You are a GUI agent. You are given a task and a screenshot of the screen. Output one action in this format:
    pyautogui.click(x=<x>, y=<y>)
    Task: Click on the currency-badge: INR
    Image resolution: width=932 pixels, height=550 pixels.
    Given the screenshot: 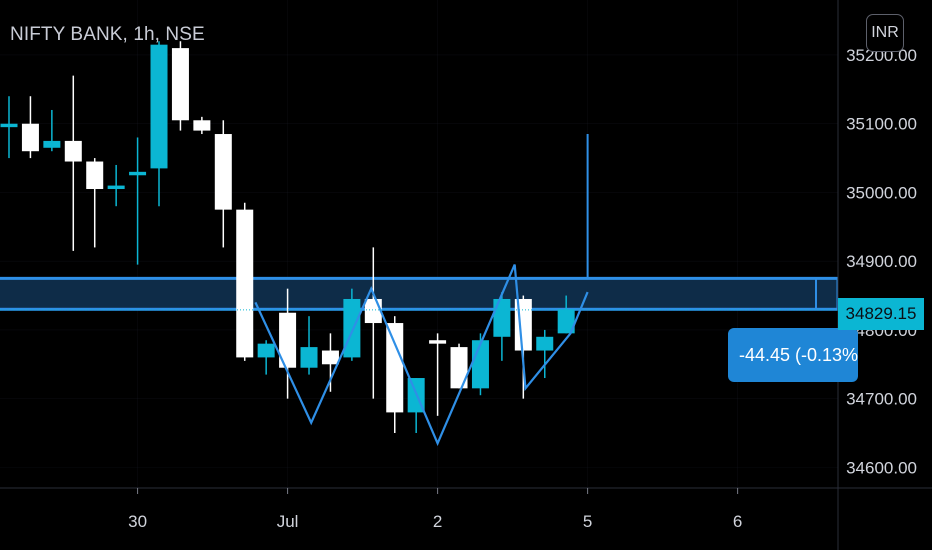 What is the action you would take?
    pyautogui.click(x=885, y=33)
    